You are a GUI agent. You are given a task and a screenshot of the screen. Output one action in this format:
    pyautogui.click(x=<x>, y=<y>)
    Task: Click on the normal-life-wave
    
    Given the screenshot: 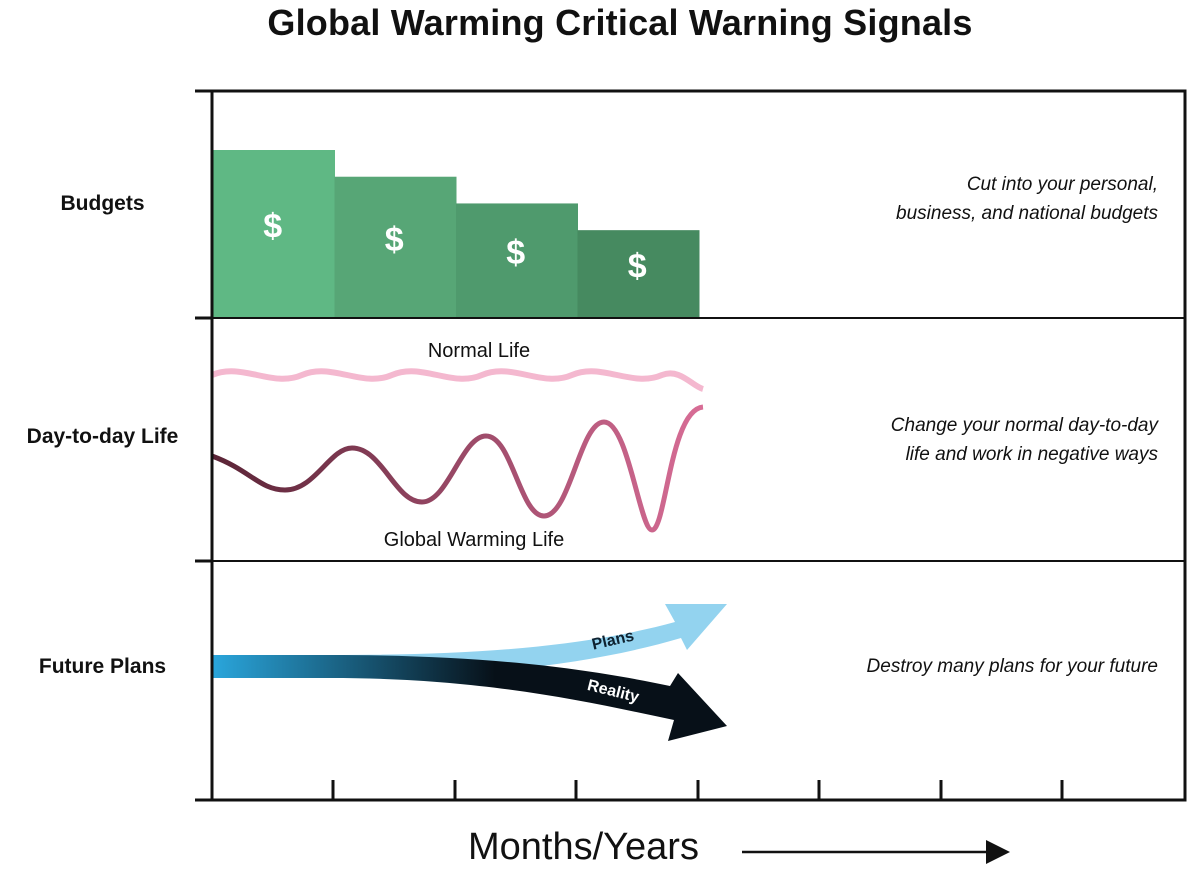 What is the action you would take?
    pyautogui.click(x=457, y=380)
    